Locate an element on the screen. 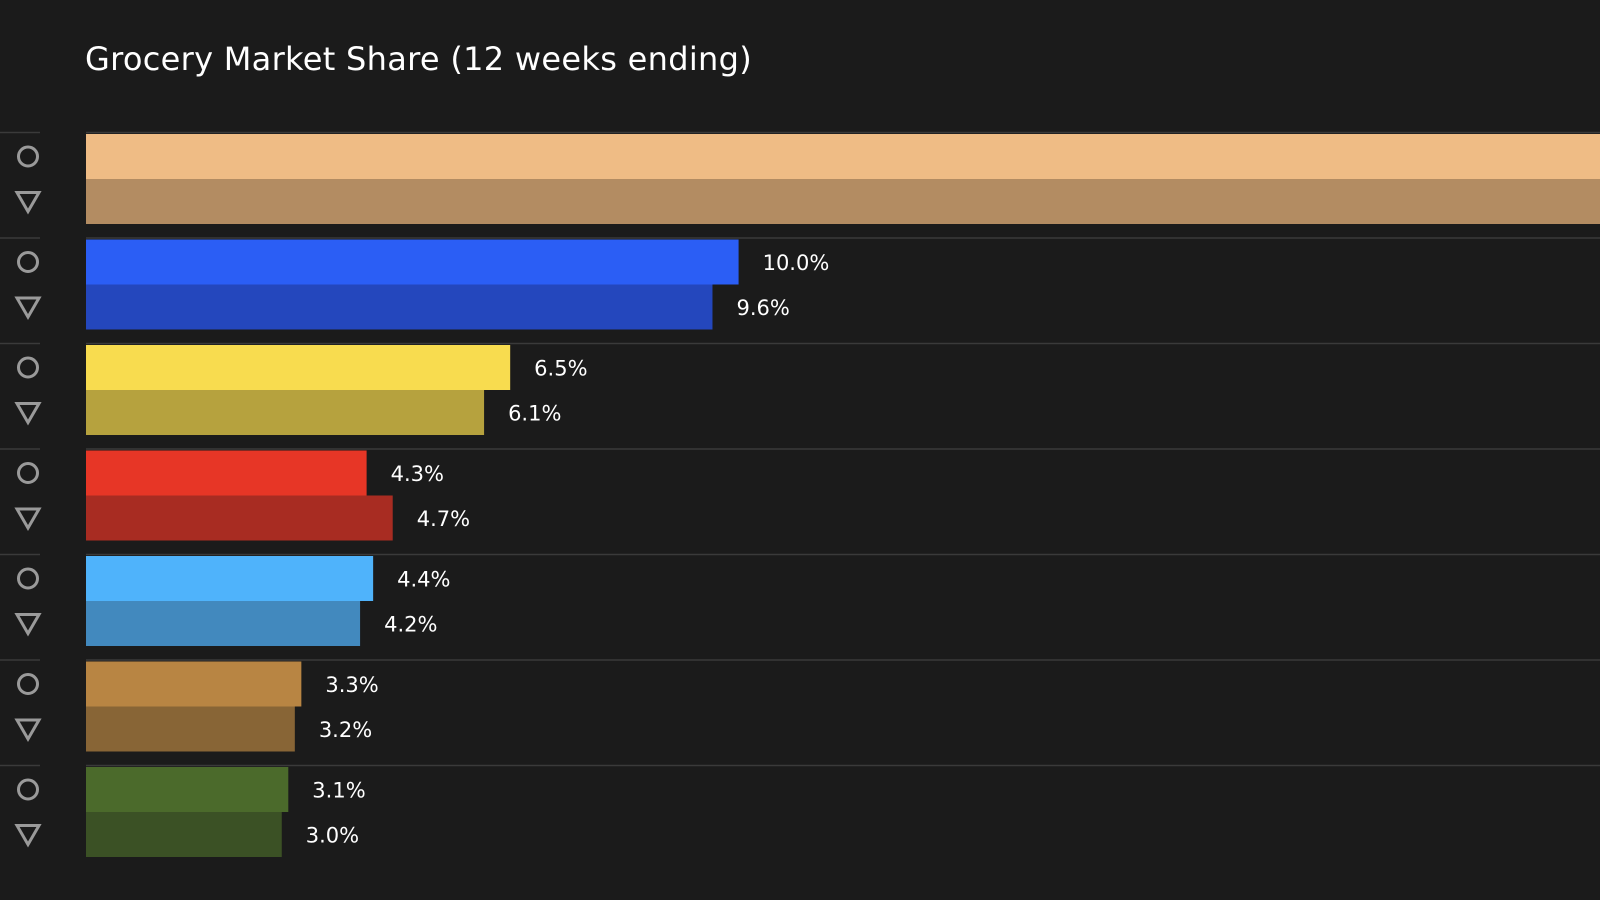  bar-value-label: 3.3% is located at coordinates (351, 685).